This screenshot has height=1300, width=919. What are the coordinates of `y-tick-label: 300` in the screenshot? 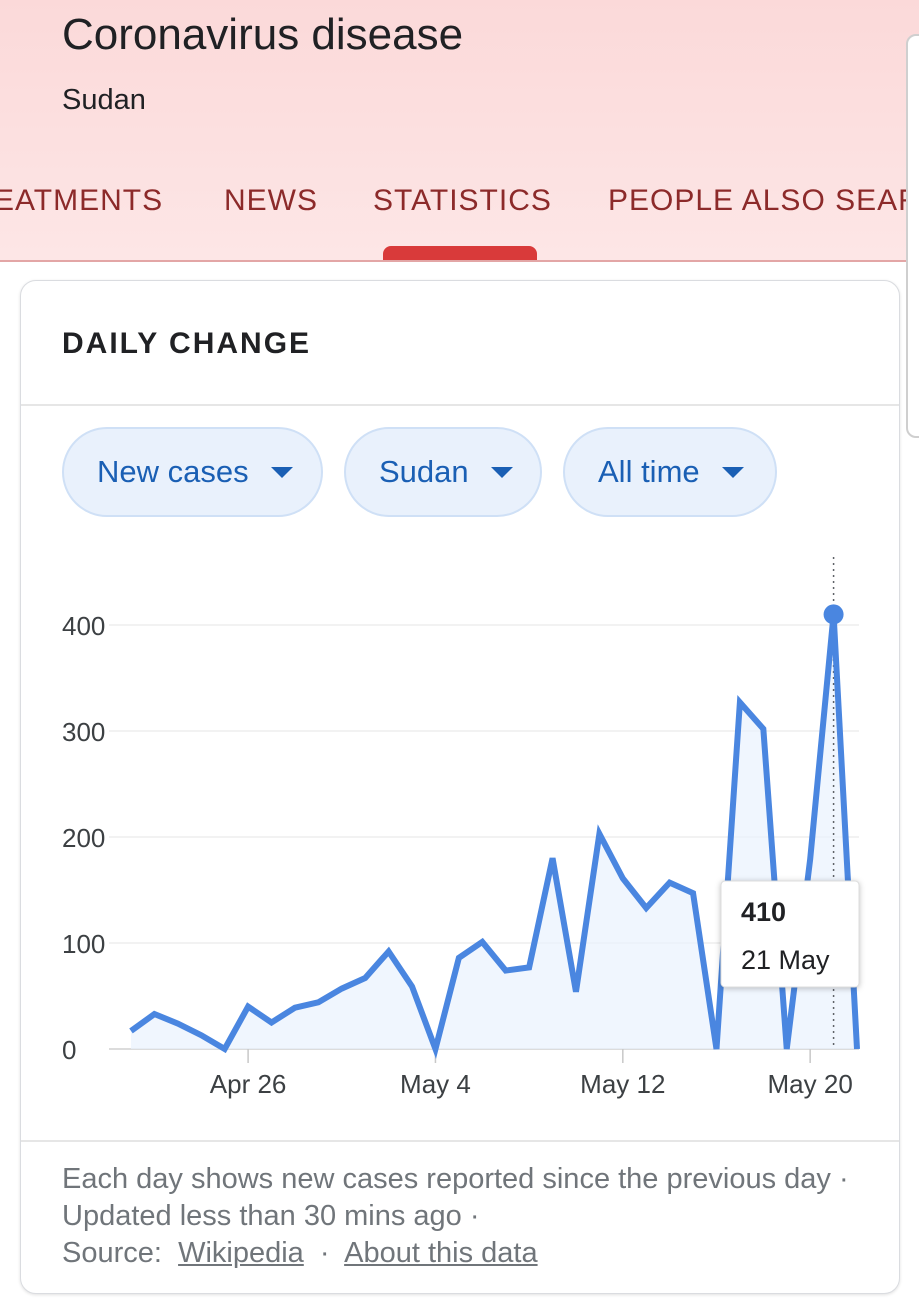 It's located at (83, 732).